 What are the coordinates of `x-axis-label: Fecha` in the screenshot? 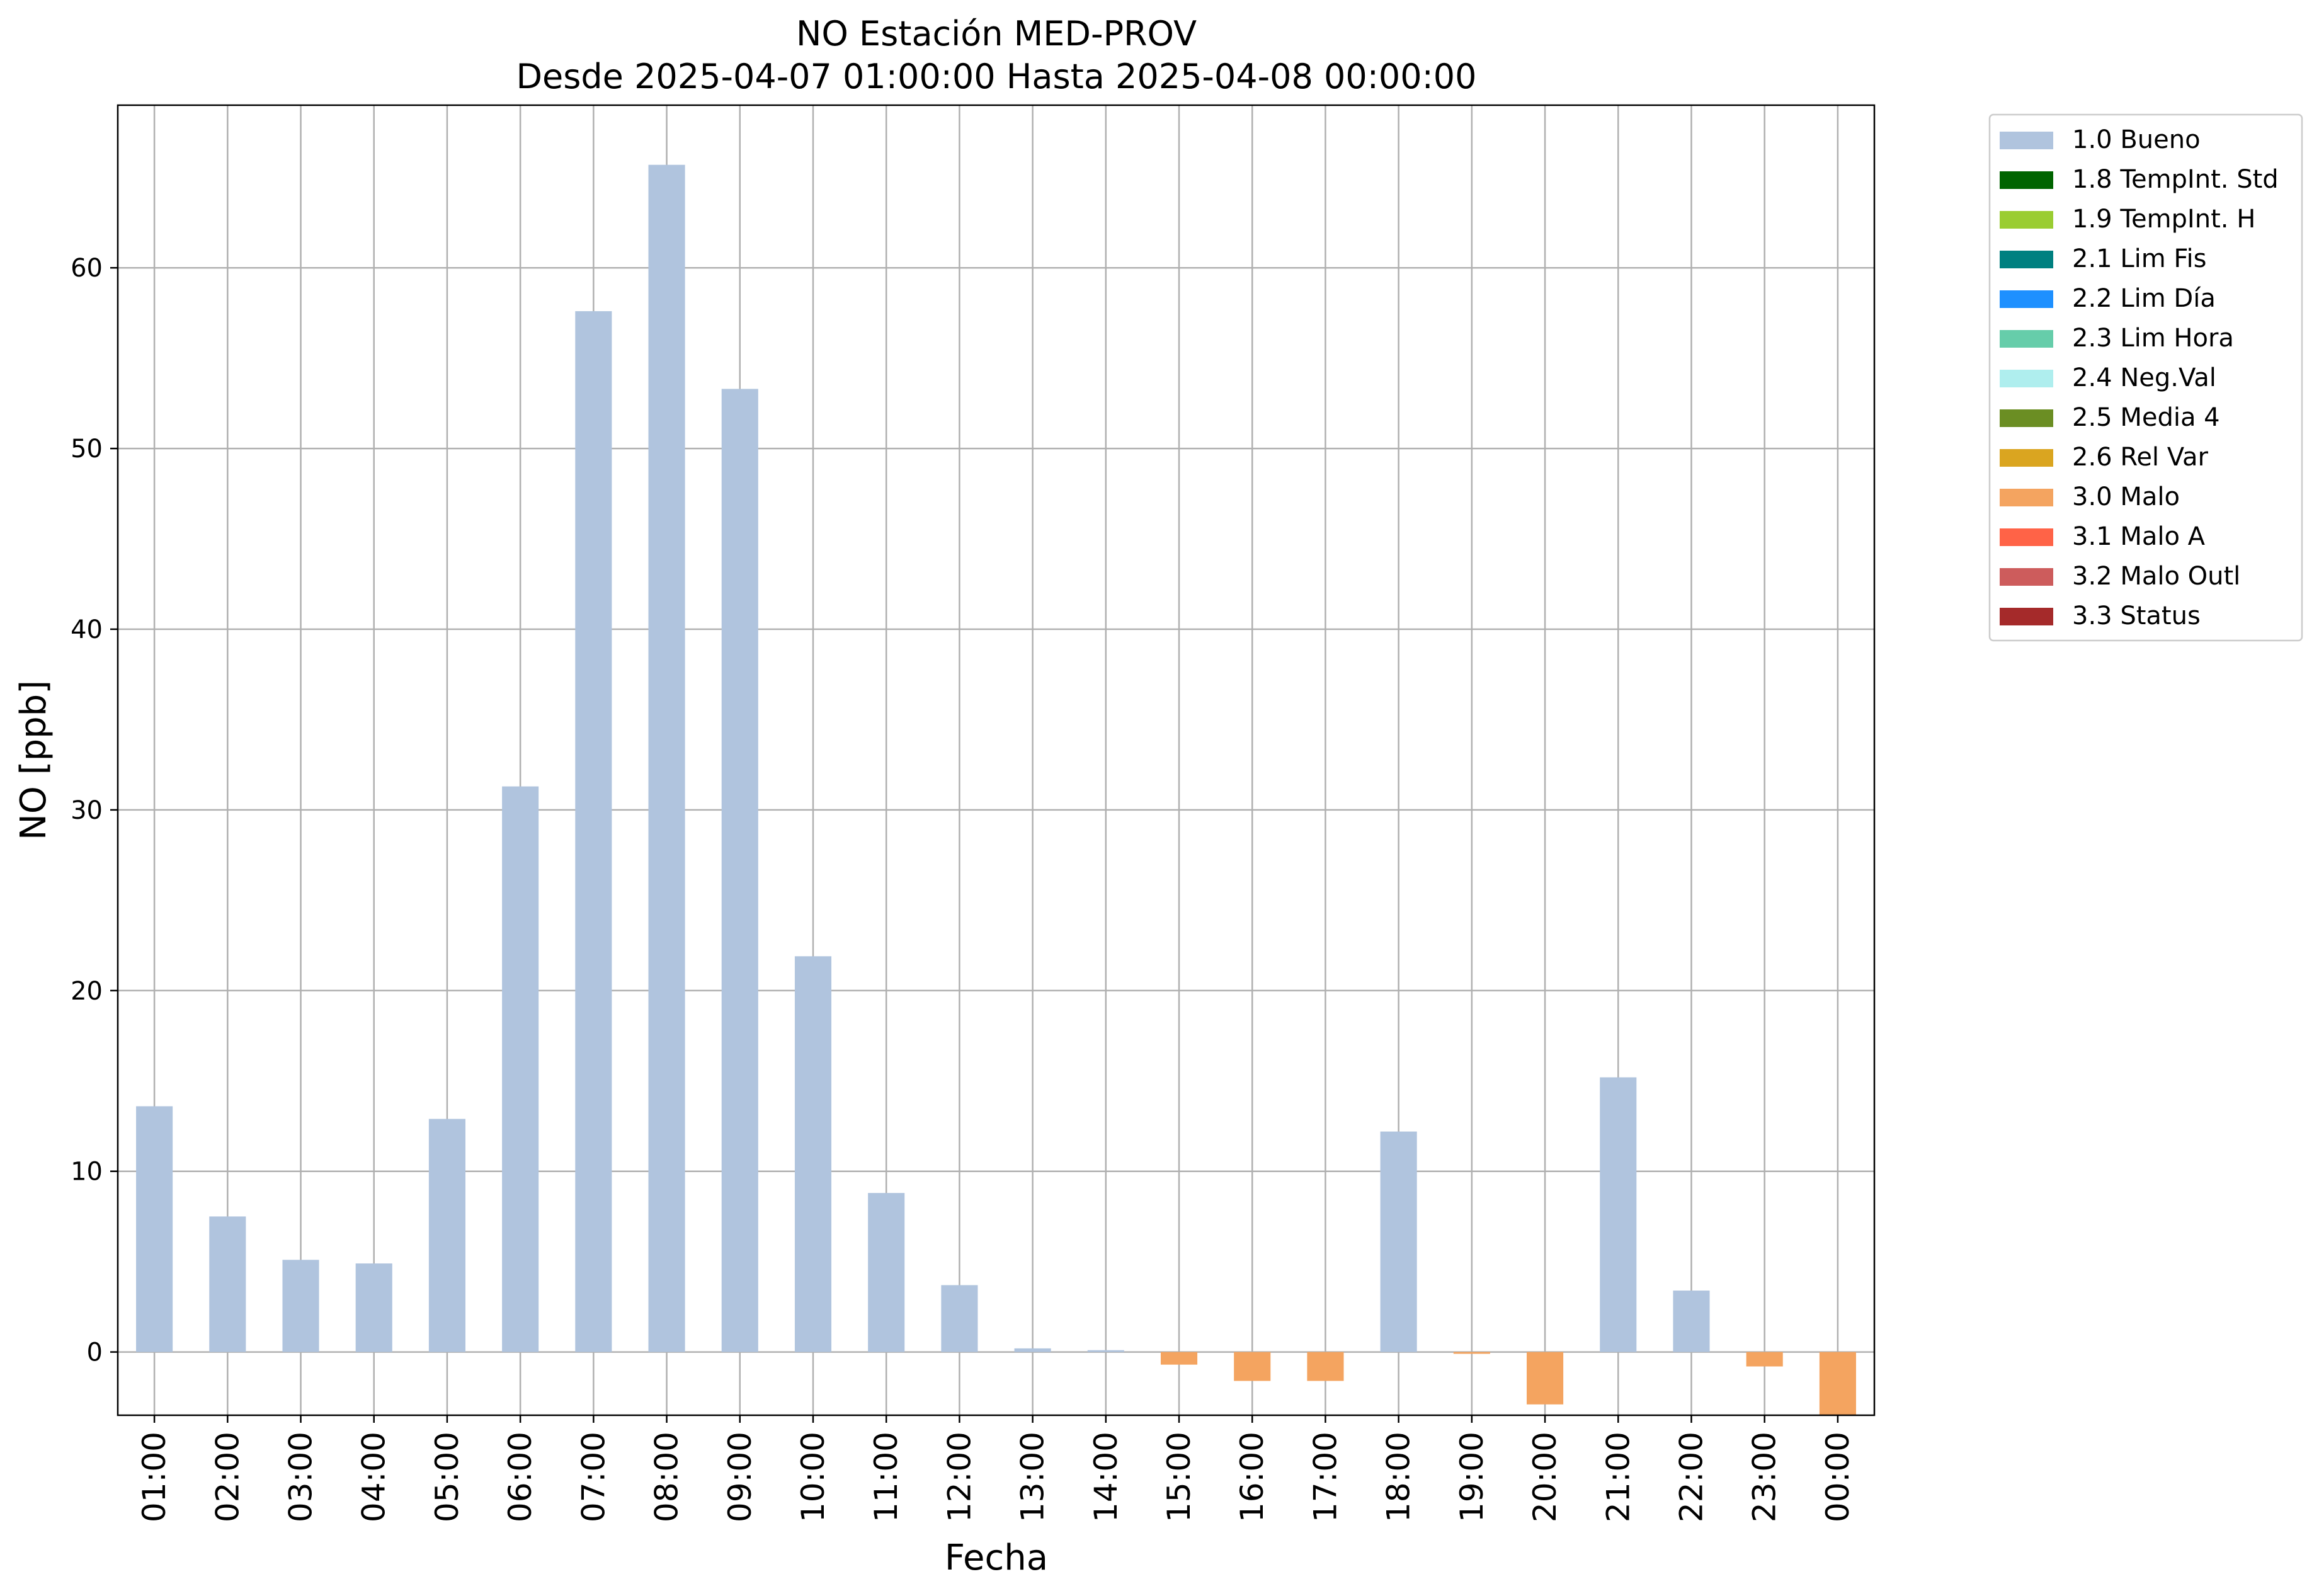 It's located at (996, 1557).